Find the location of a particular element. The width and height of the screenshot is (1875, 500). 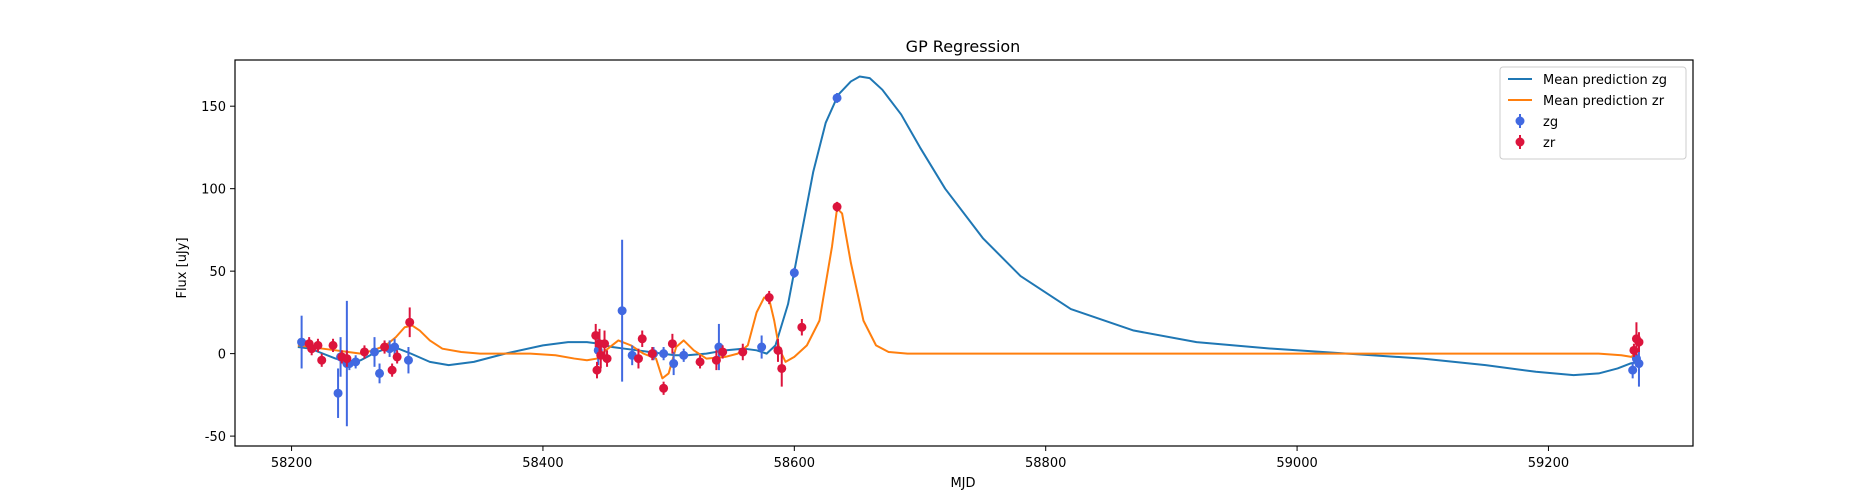

y-tick-label: 0 is located at coordinates (222, 355).